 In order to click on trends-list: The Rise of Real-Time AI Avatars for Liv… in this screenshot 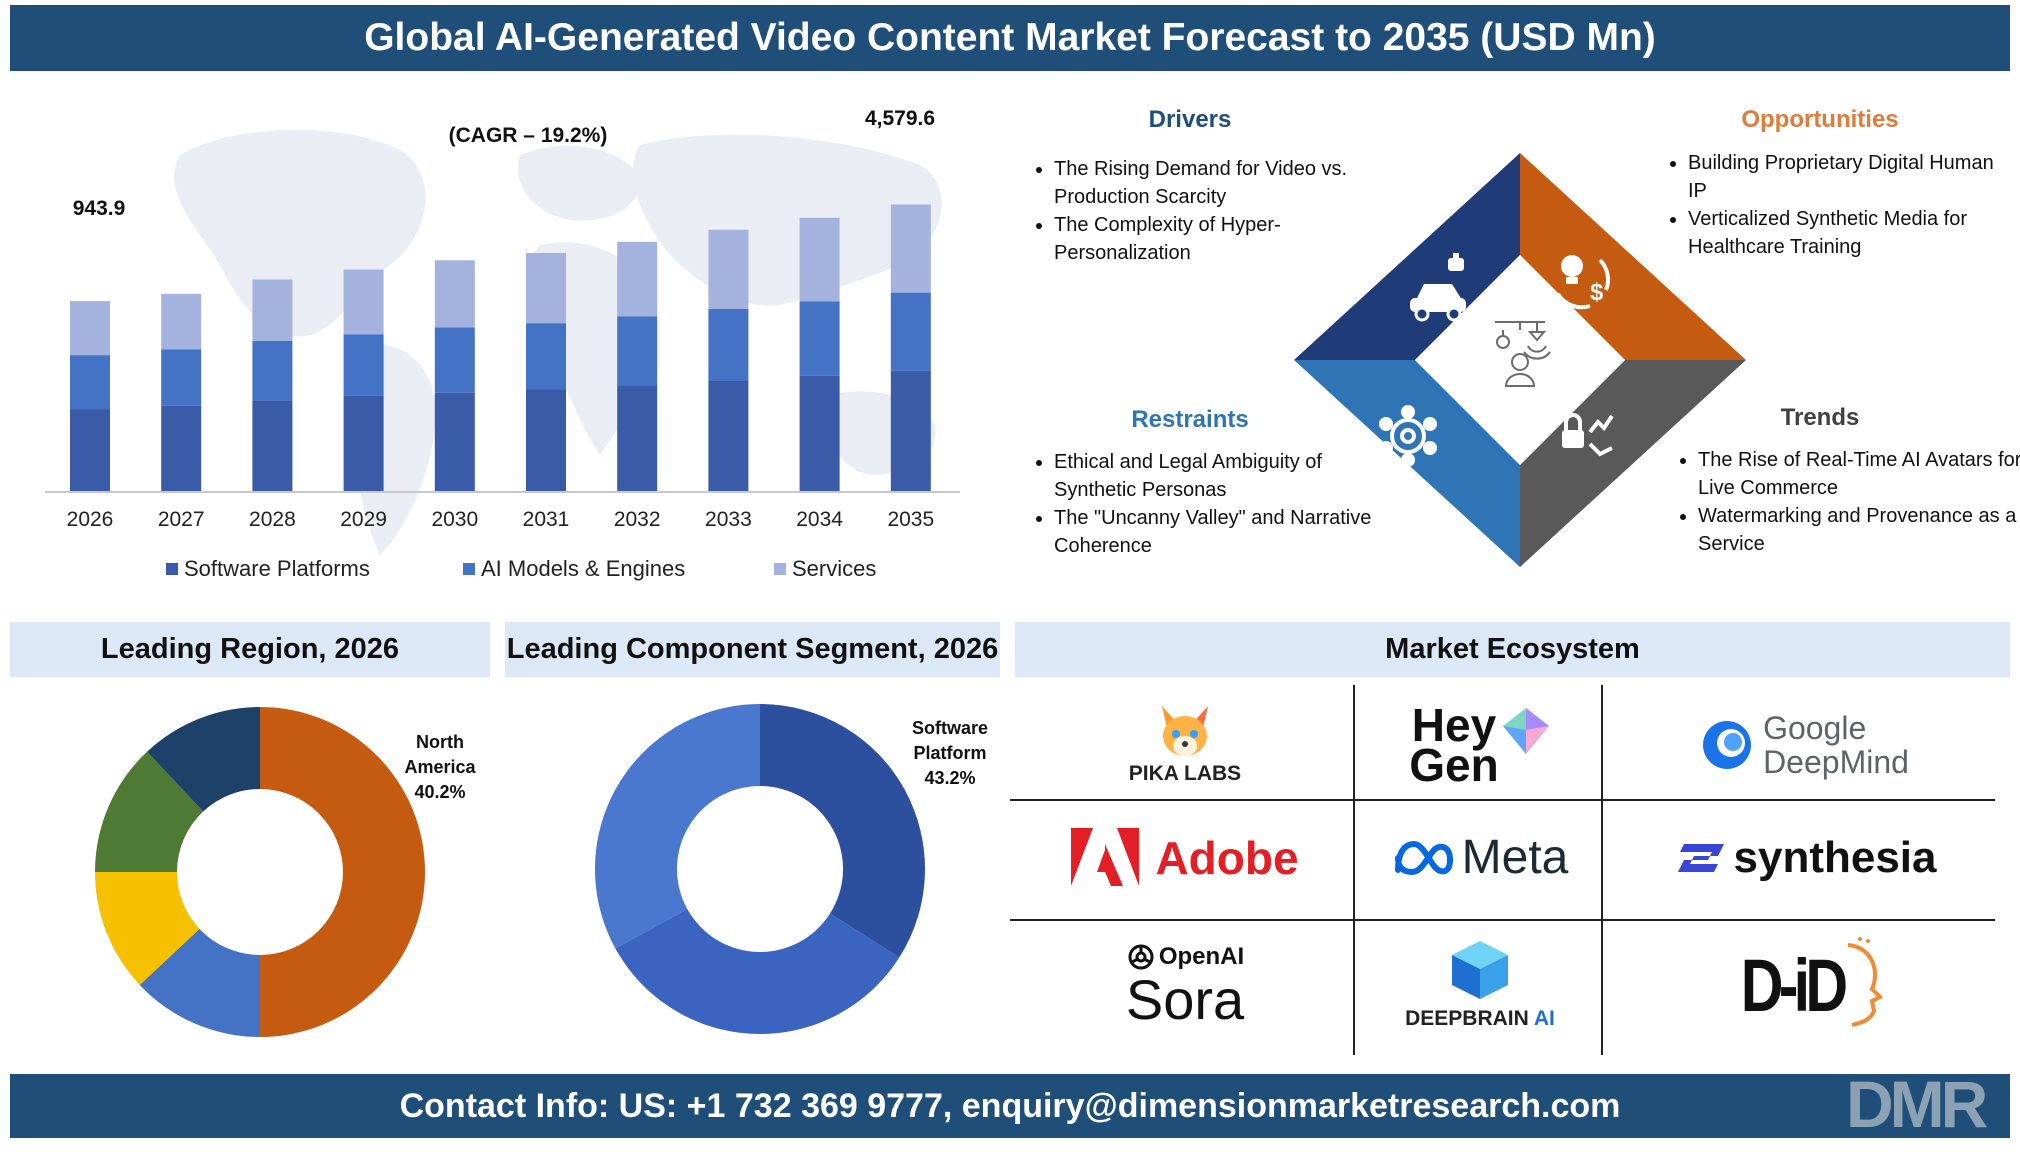, I will do `click(1845, 502)`.